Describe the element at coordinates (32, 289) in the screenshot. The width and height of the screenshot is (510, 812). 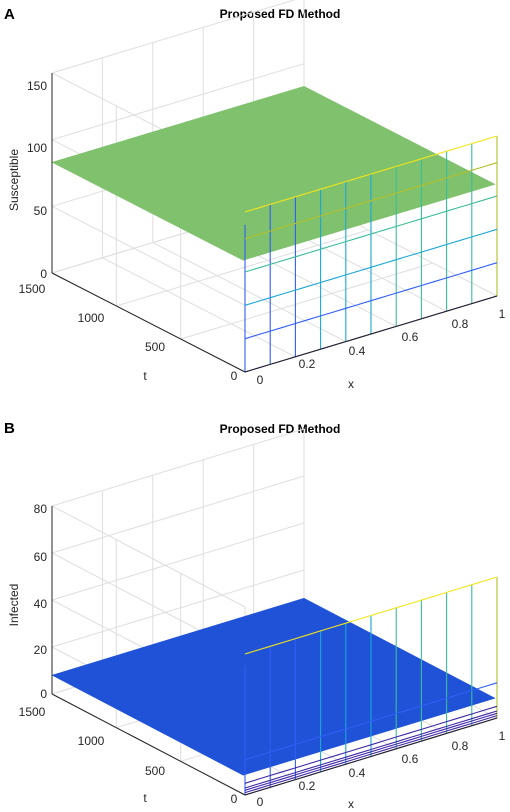
I see `panel-a-t-tick-3: 1500` at that location.